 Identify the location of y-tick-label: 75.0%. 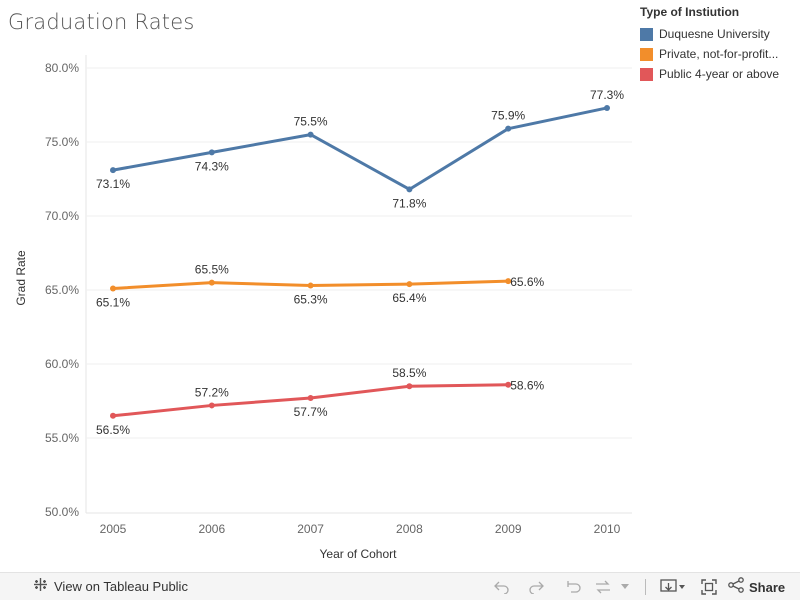
(62, 142).